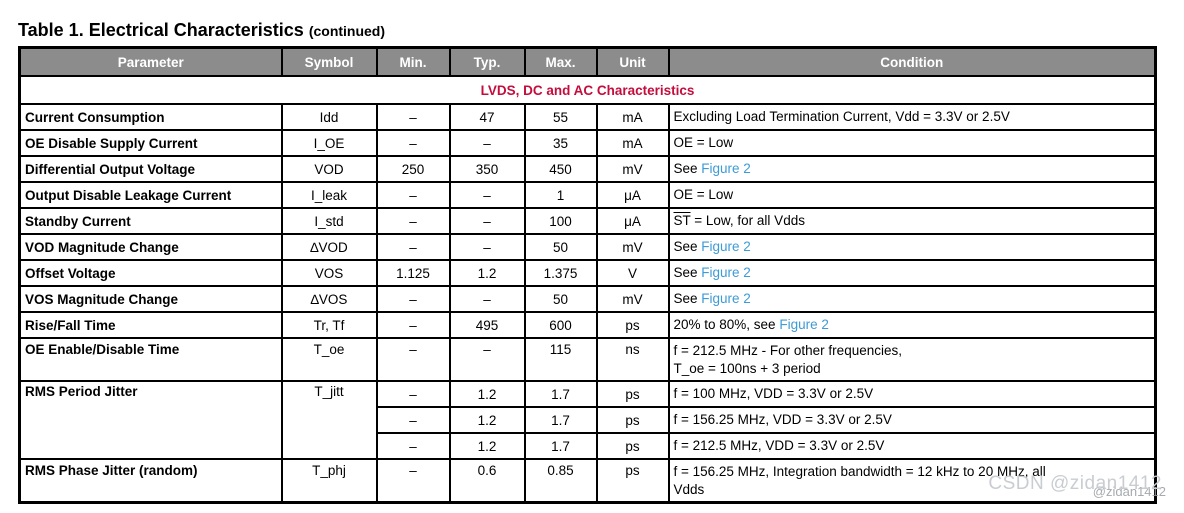  What do you see at coordinates (329, 420) in the screenshot?
I see `cell-symbol: T_jitt` at bounding box center [329, 420].